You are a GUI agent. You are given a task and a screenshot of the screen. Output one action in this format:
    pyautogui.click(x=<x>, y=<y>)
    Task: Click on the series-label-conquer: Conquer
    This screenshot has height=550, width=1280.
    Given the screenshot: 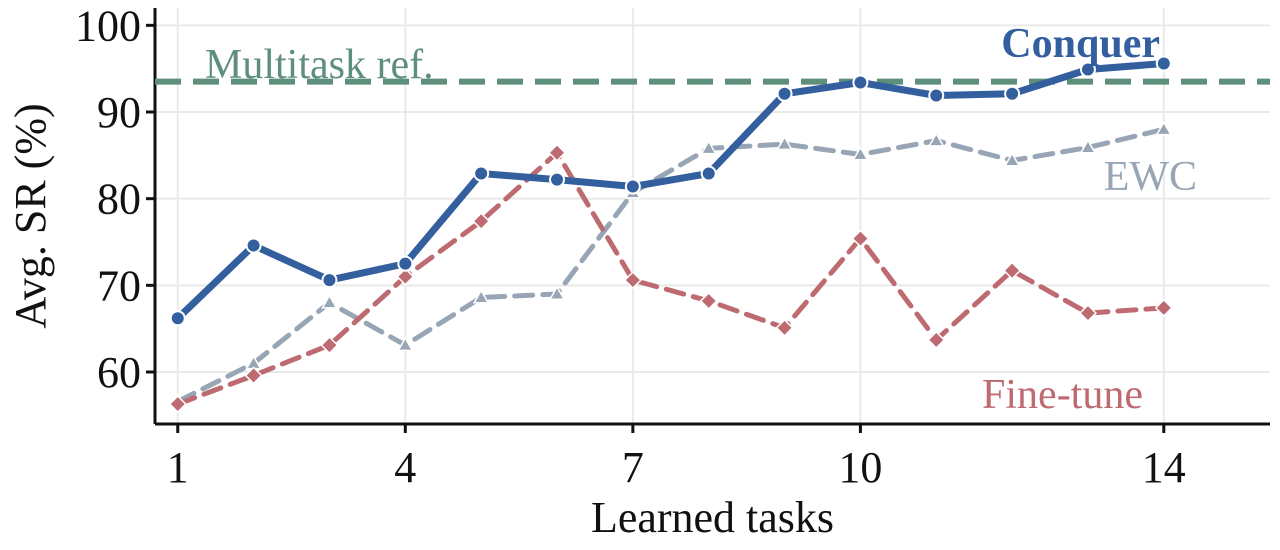 What is the action you would take?
    pyautogui.click(x=1080, y=44)
    